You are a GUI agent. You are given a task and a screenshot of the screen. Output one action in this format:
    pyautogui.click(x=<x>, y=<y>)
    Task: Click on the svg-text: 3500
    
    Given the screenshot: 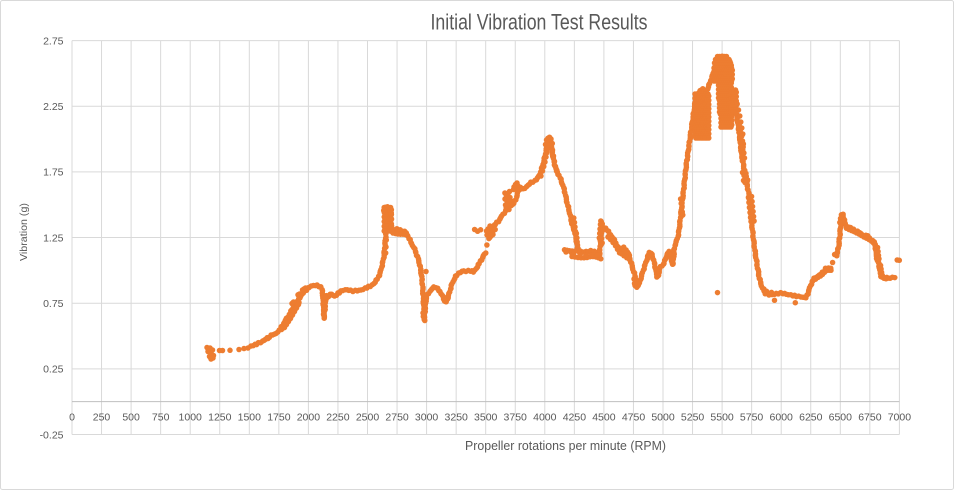 What is the action you would take?
    pyautogui.click(x=486, y=418)
    